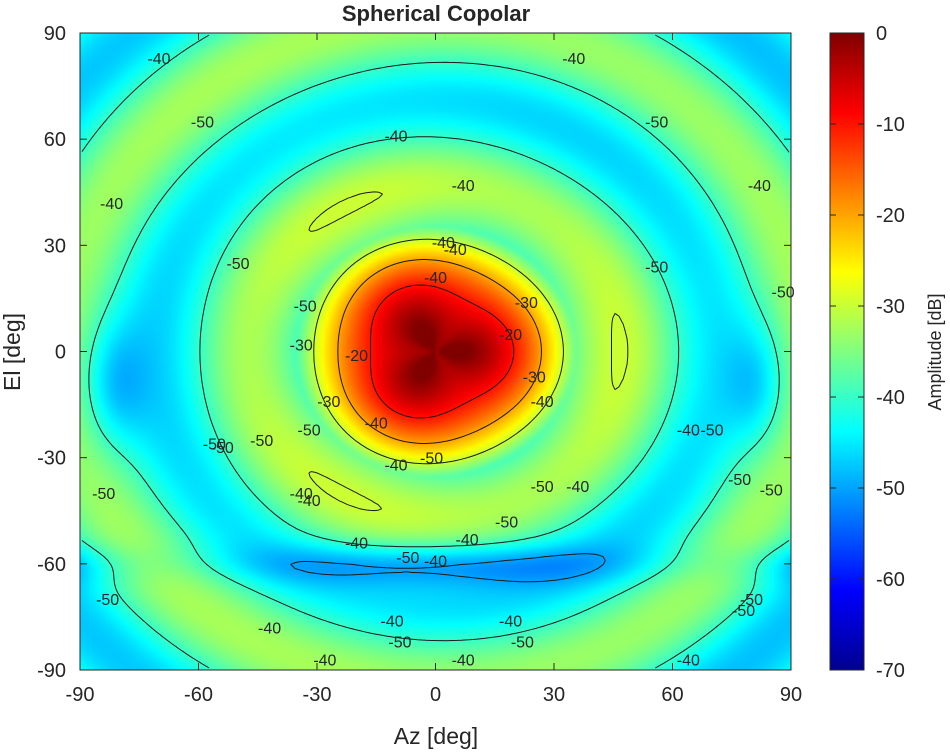 The width and height of the screenshot is (950, 752). I want to click on y-axis-label: El [deg], so click(12, 352).